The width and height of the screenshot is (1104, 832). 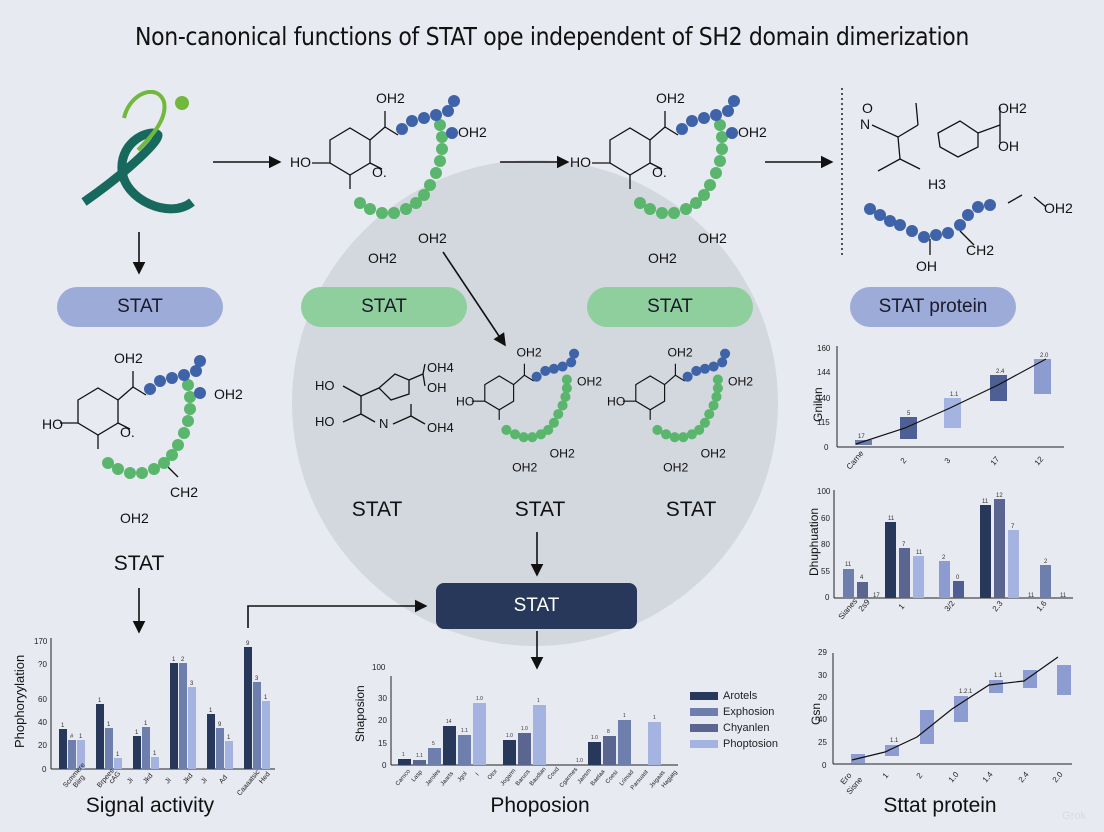 What do you see at coordinates (608, 732) in the screenshot?
I see `svg-text: 8` at bounding box center [608, 732].